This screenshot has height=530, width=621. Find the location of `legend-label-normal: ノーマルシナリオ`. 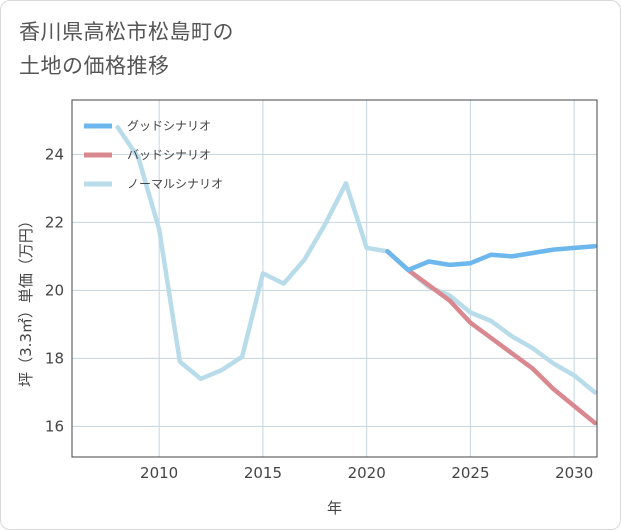

legend-label-normal: ノーマルシナリオ is located at coordinates (175, 184).